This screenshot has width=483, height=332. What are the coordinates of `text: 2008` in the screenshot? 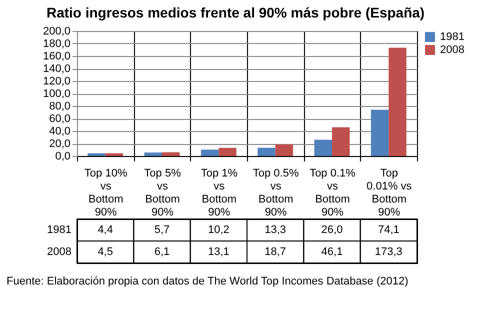 It's located at (59, 252).